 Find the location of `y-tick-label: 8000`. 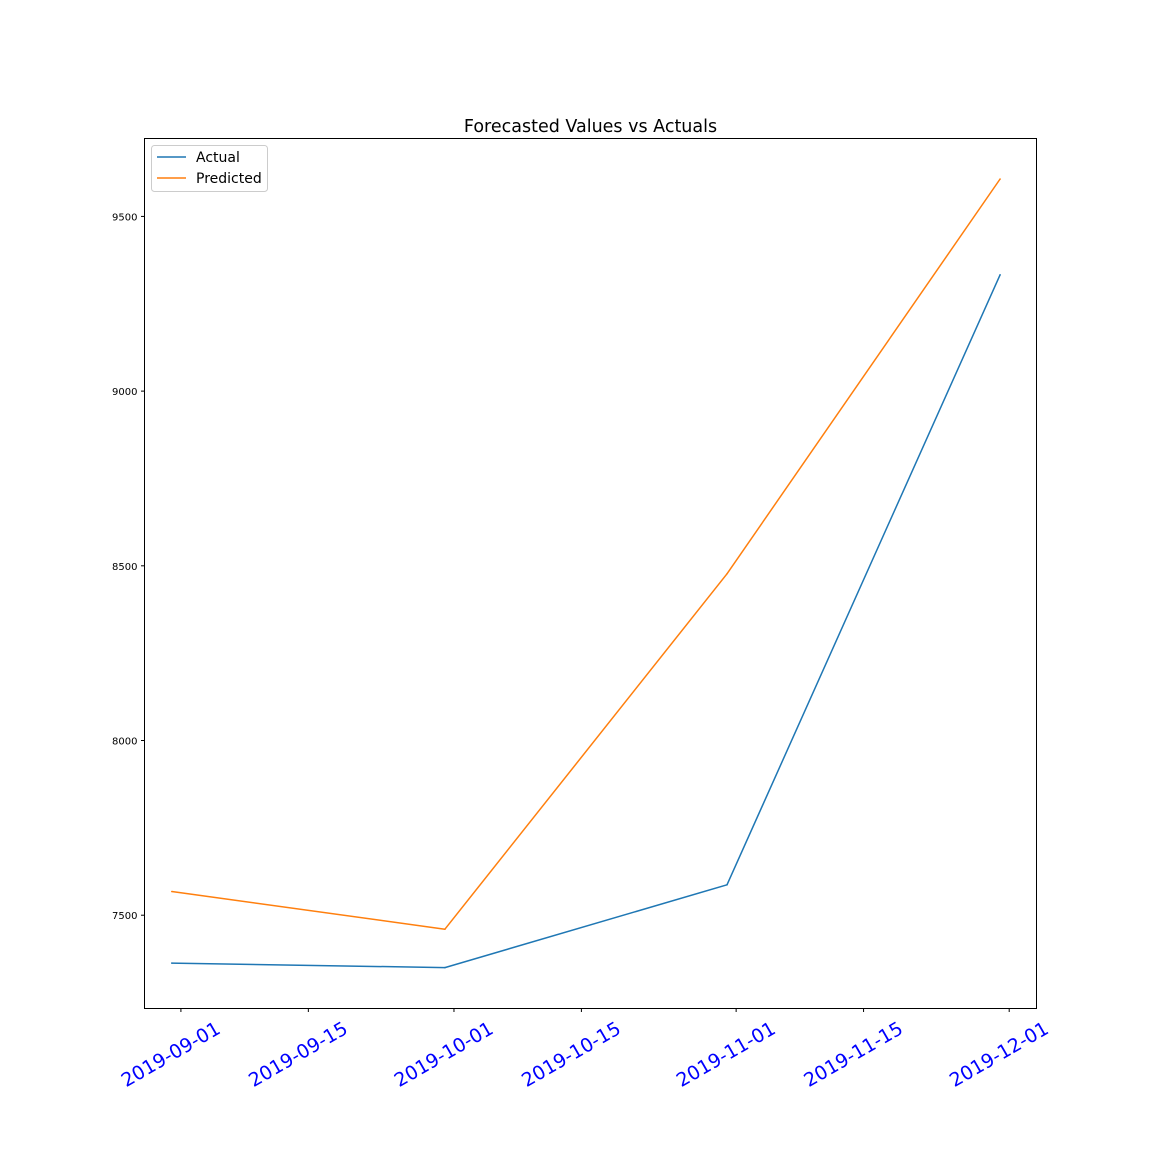

y-tick-label: 8000 is located at coordinates (124, 742).